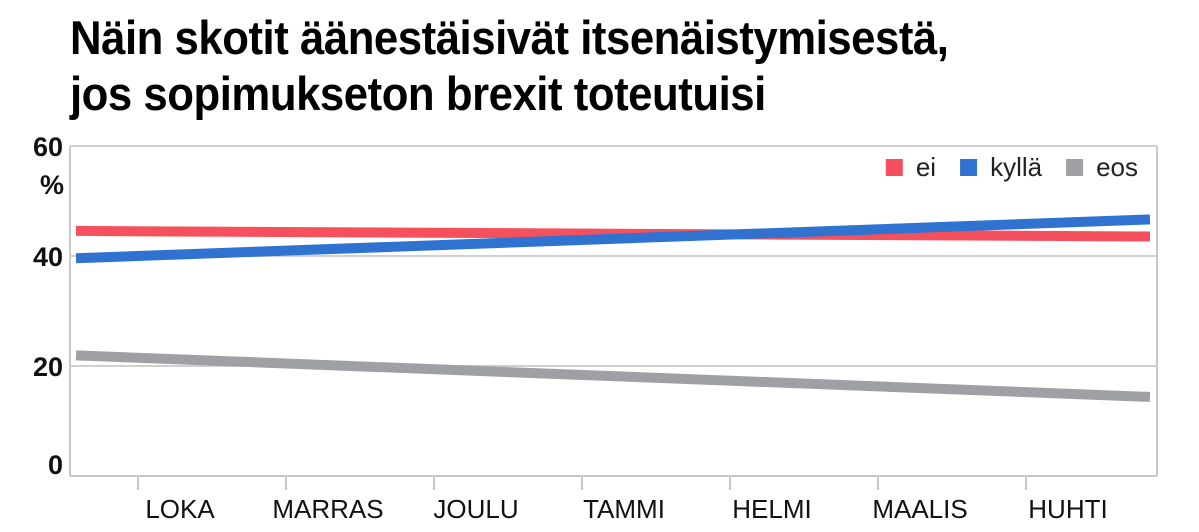 This screenshot has height=532, width=1199. What do you see at coordinates (52, 185) in the screenshot?
I see `y-axis-unit-label: %` at bounding box center [52, 185].